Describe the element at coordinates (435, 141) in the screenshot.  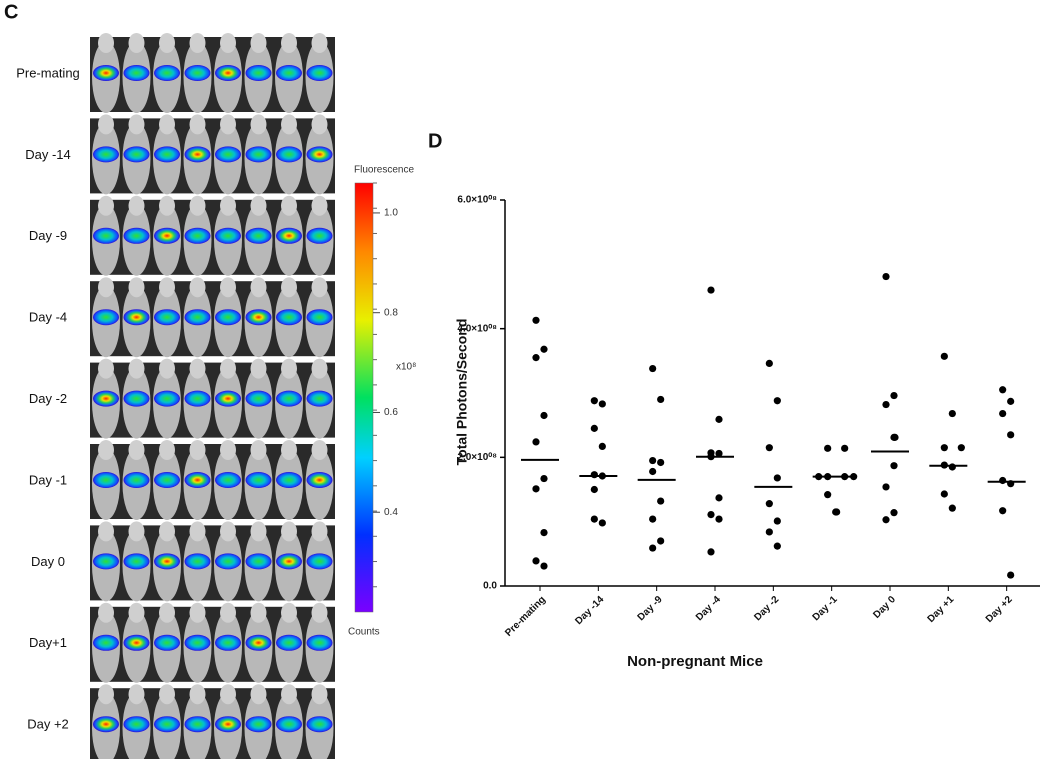
I see `panel-letter: D` at that location.